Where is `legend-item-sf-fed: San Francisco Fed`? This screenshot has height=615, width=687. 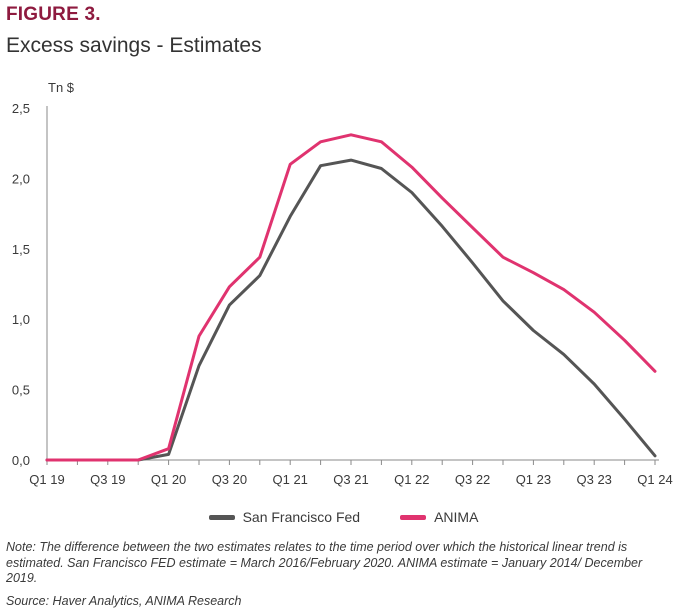
legend-item-sf-fed: San Francisco Fed is located at coordinates (284, 517).